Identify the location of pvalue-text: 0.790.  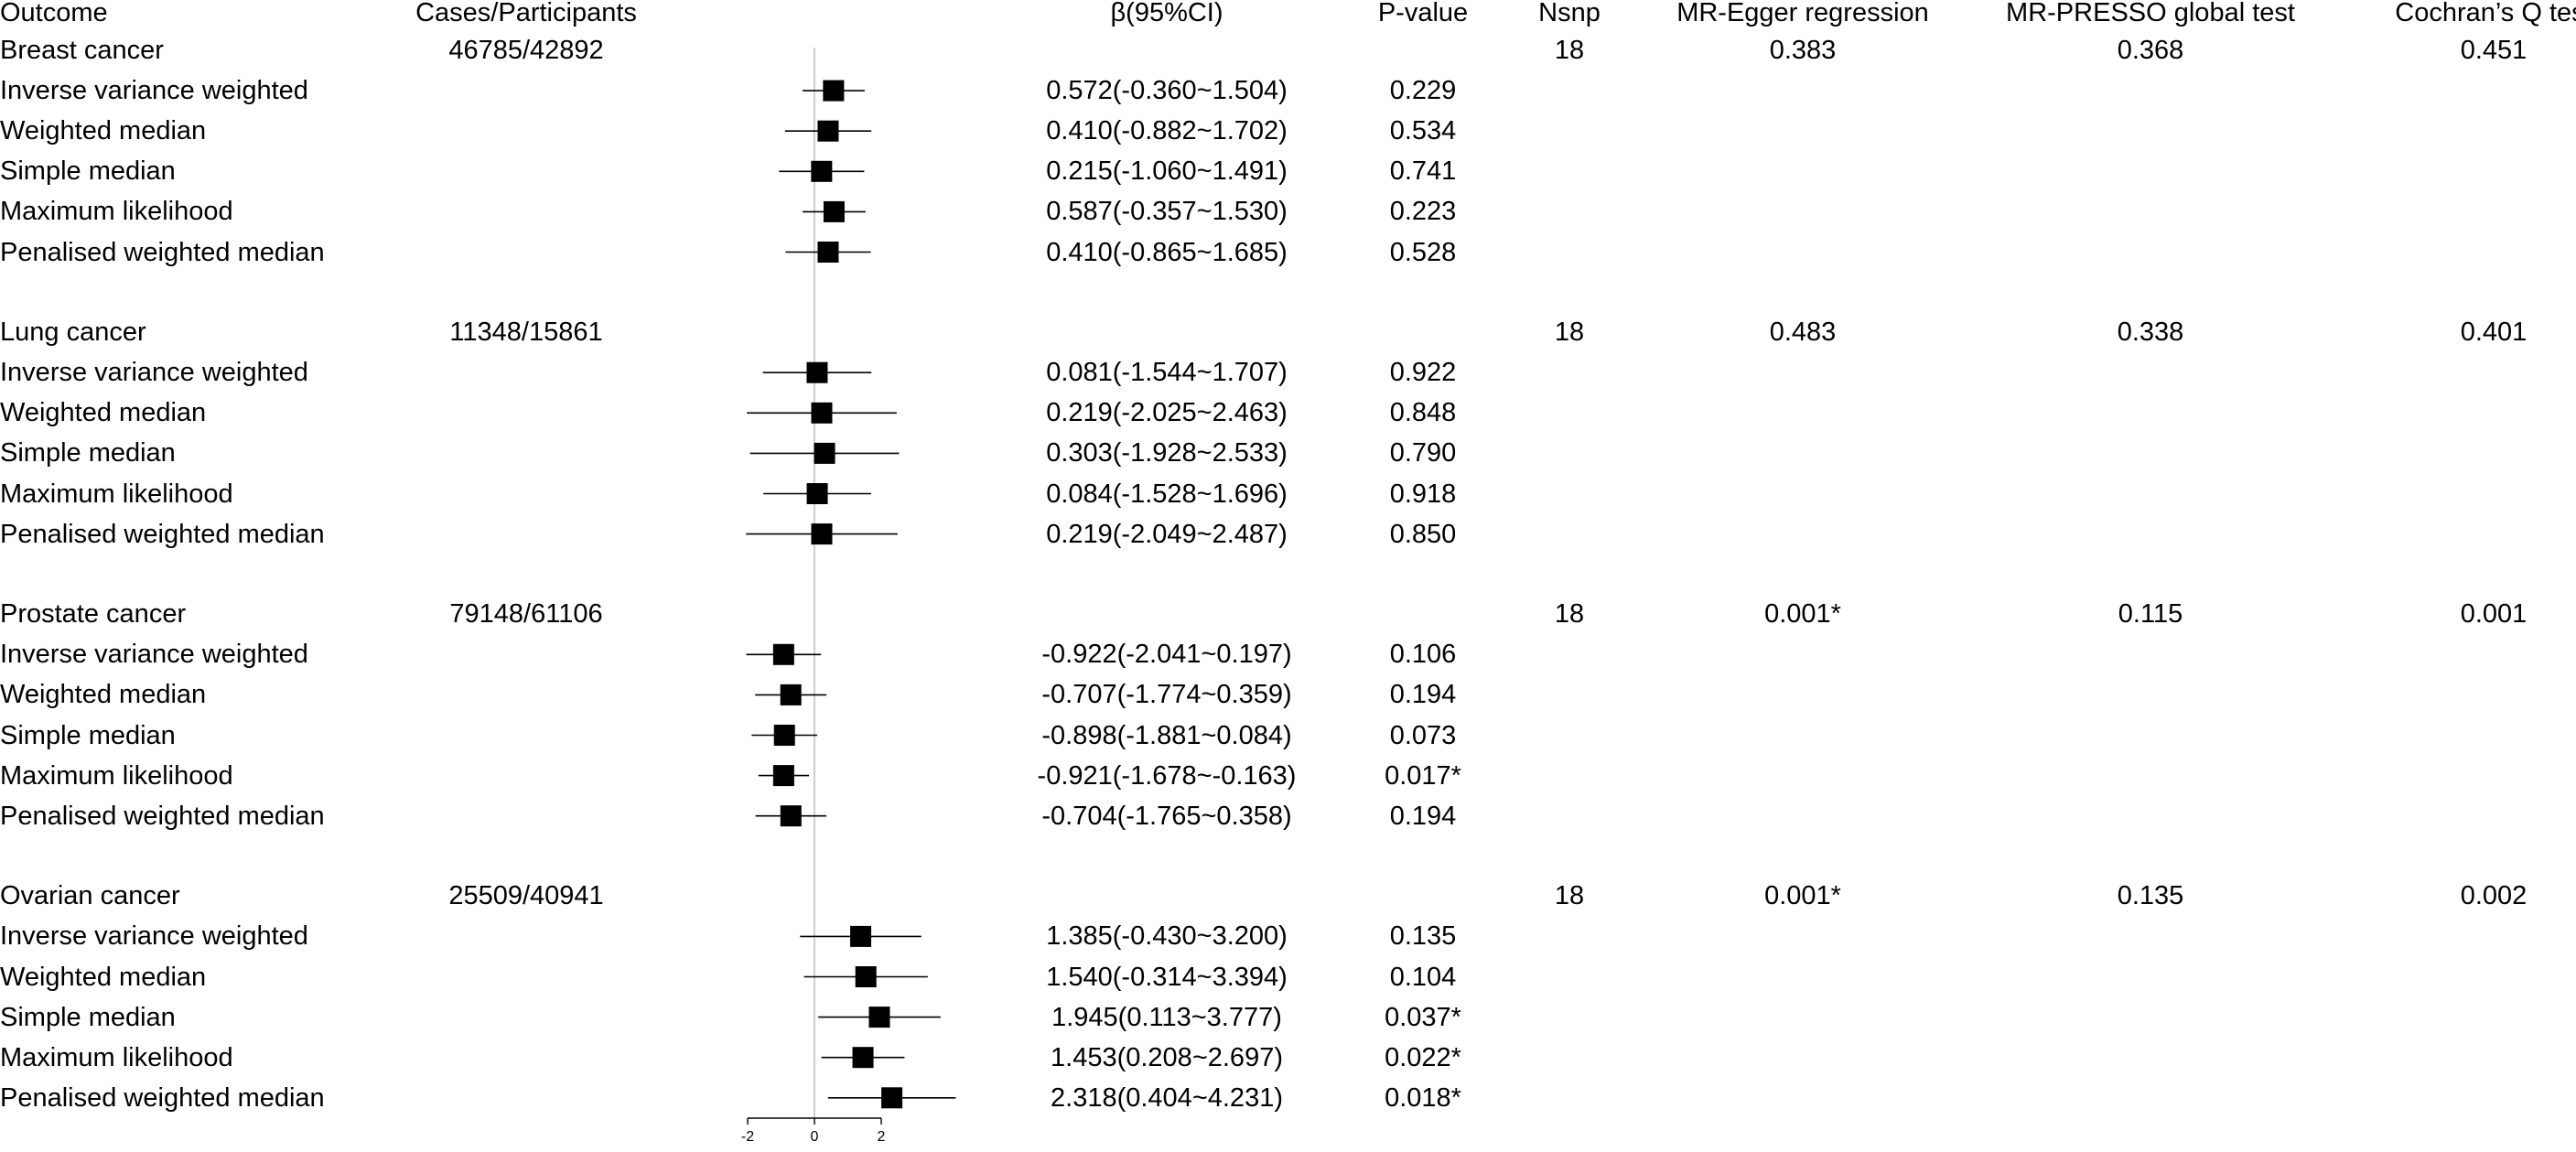
(1423, 453).